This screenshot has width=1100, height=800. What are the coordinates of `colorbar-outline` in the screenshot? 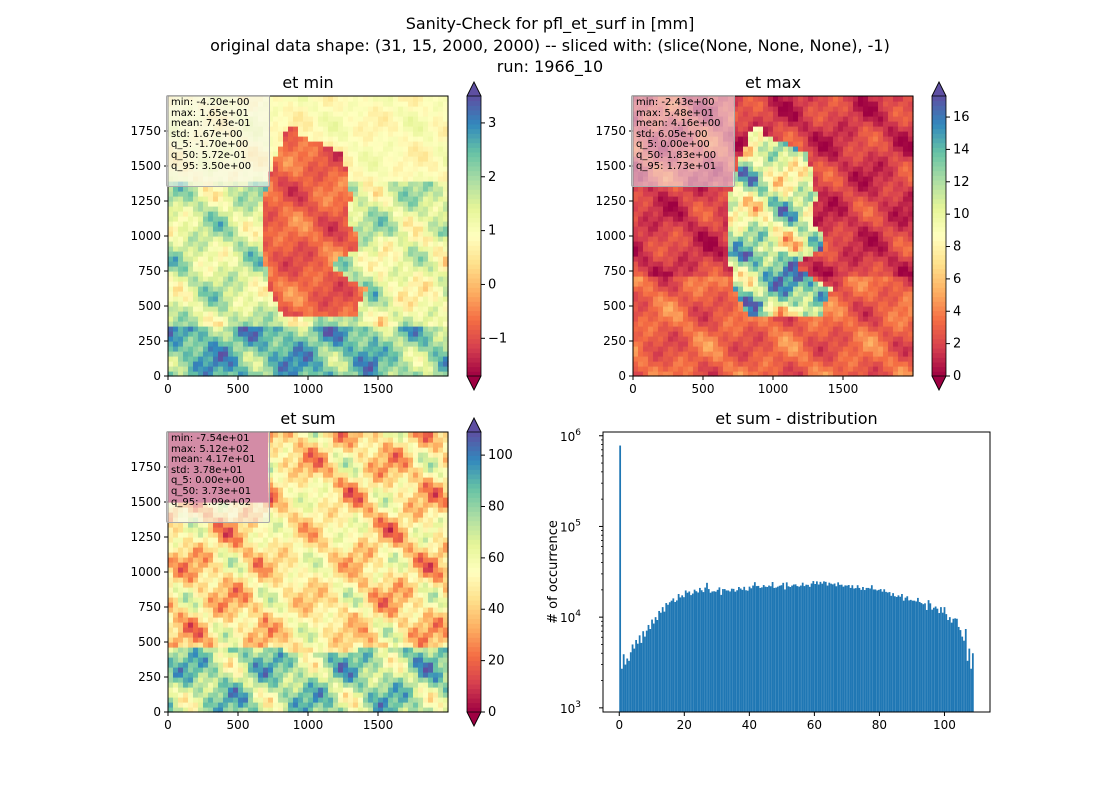 It's located at (474, 236).